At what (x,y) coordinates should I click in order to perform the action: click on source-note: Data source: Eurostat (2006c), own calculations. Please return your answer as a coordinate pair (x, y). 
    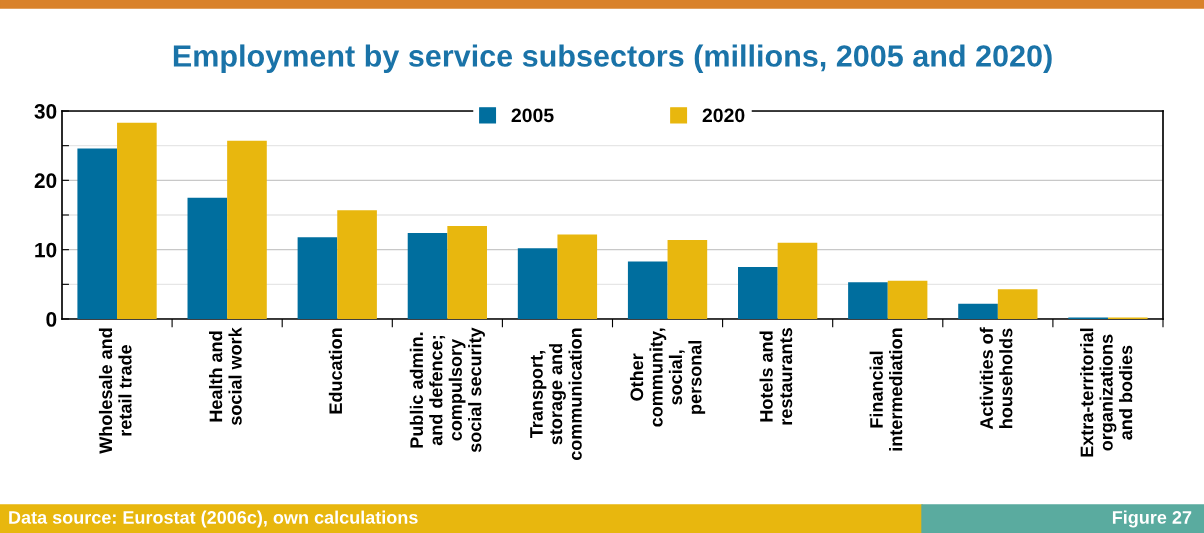
    Looking at the image, I should click on (213, 519).